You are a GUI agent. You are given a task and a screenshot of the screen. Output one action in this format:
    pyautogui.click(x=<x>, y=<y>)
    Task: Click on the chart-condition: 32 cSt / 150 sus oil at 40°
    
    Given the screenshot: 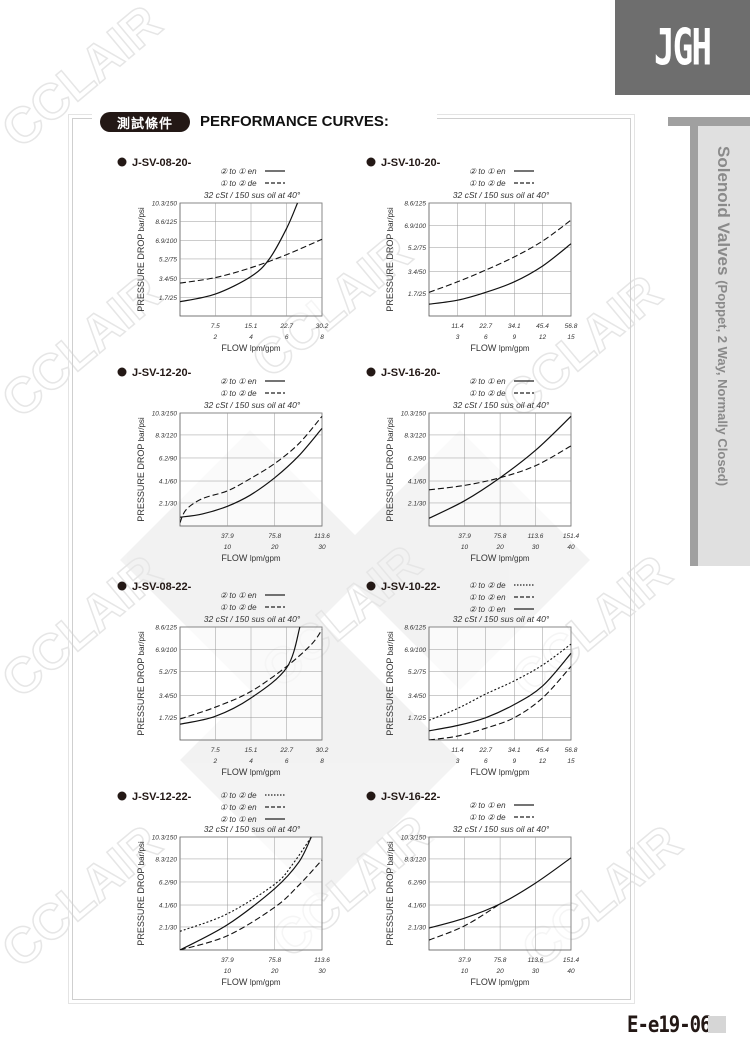 What is the action you would take?
    pyautogui.click(x=252, y=405)
    